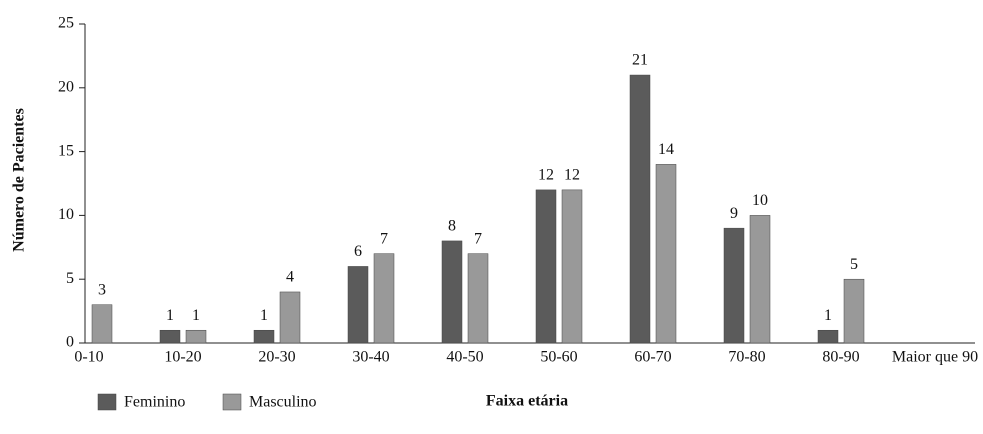  I want to click on x-tick-label: Maior que 90, so click(935, 357).